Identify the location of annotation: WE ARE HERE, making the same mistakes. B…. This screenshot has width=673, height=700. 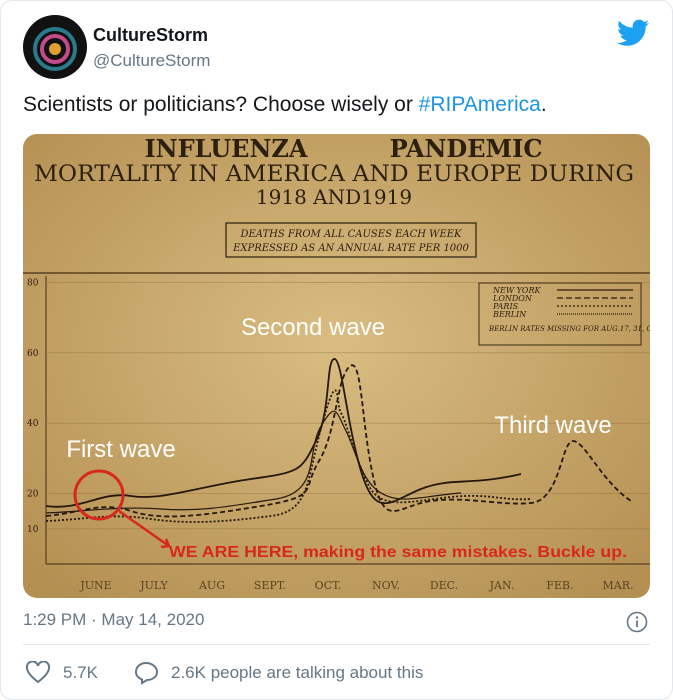
(398, 552).